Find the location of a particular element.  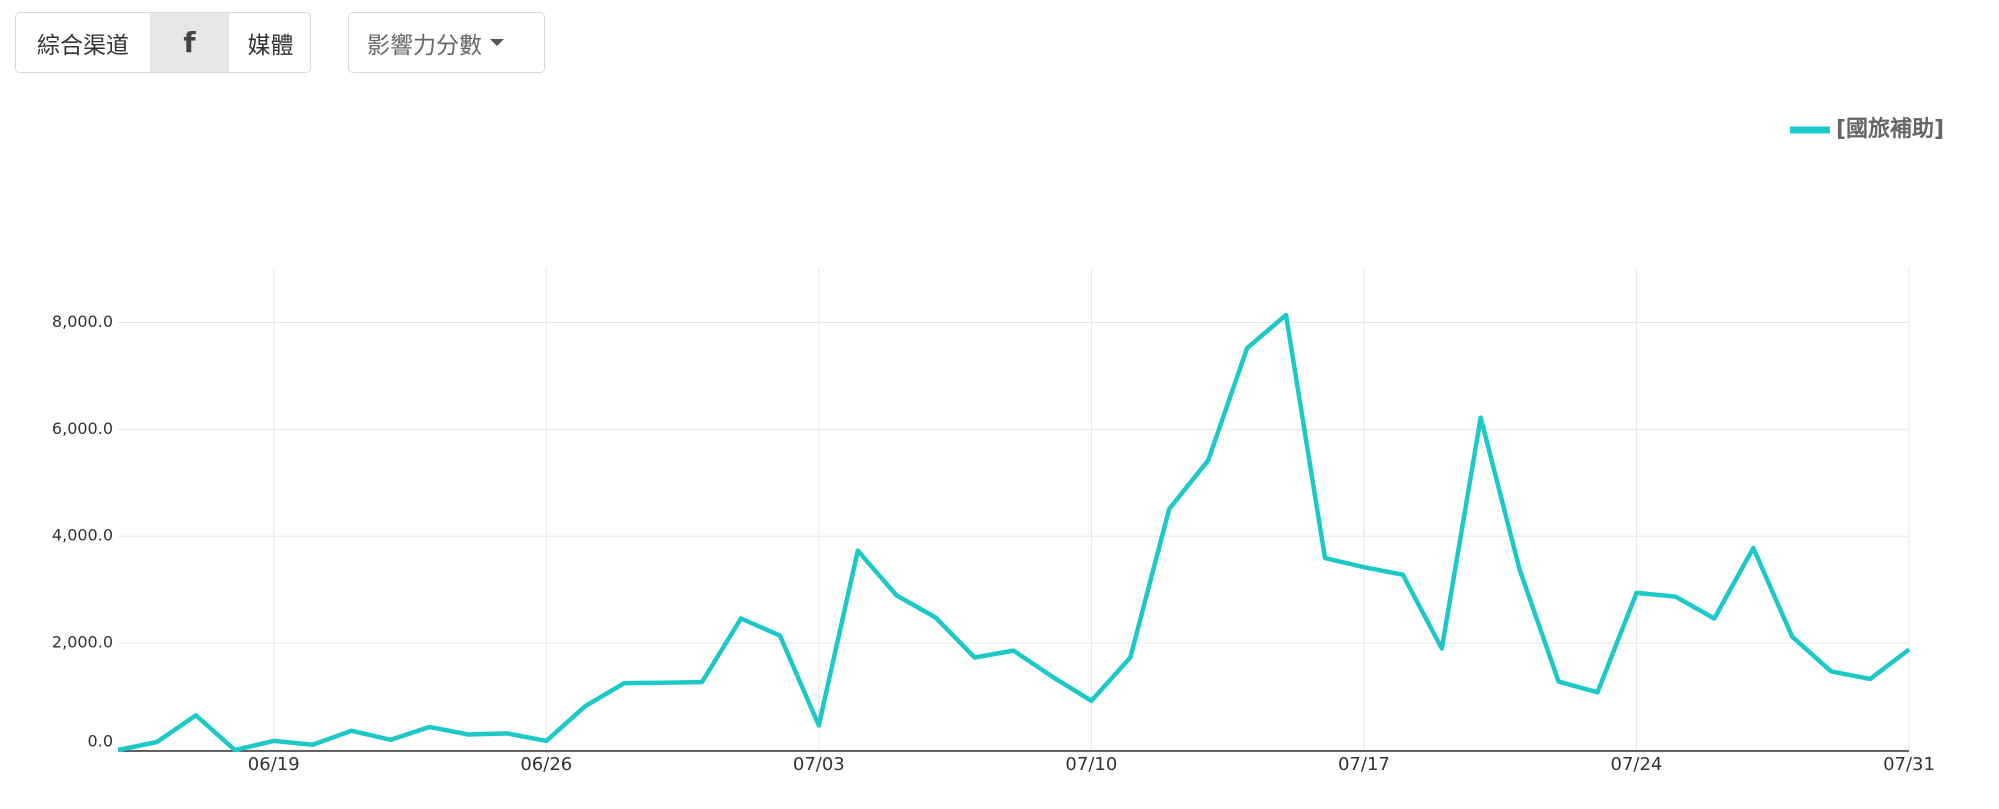

y-tick-label: 0.0 is located at coordinates (100, 741).